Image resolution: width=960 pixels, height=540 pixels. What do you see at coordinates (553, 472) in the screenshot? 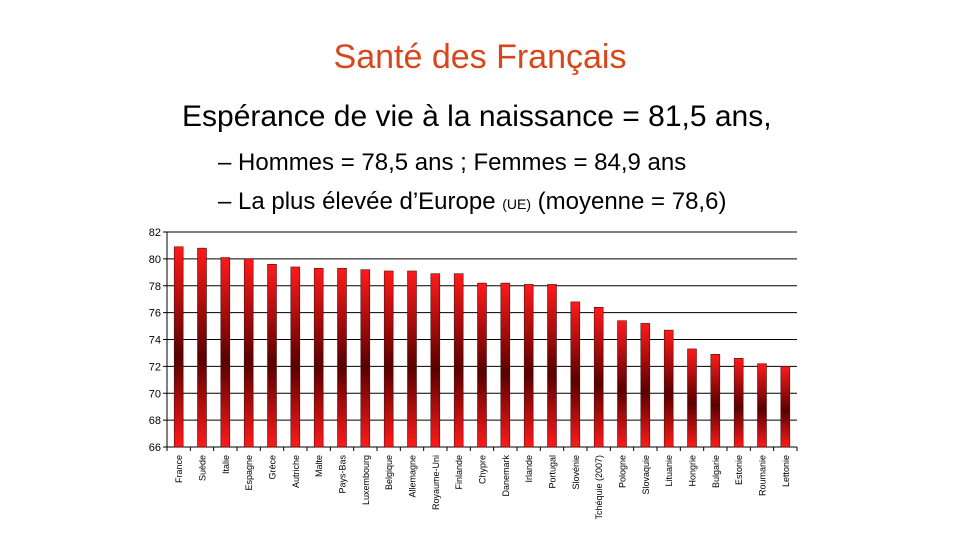
I see `x-tick-label: Portugal` at bounding box center [553, 472].